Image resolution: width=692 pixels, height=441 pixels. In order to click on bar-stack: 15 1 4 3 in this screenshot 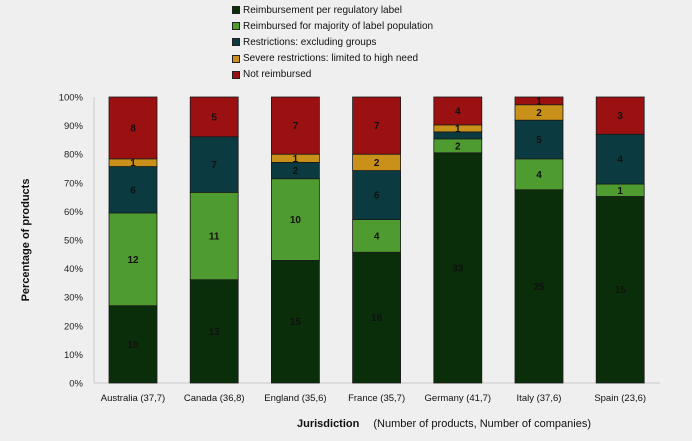, I will do `click(620, 240)`.